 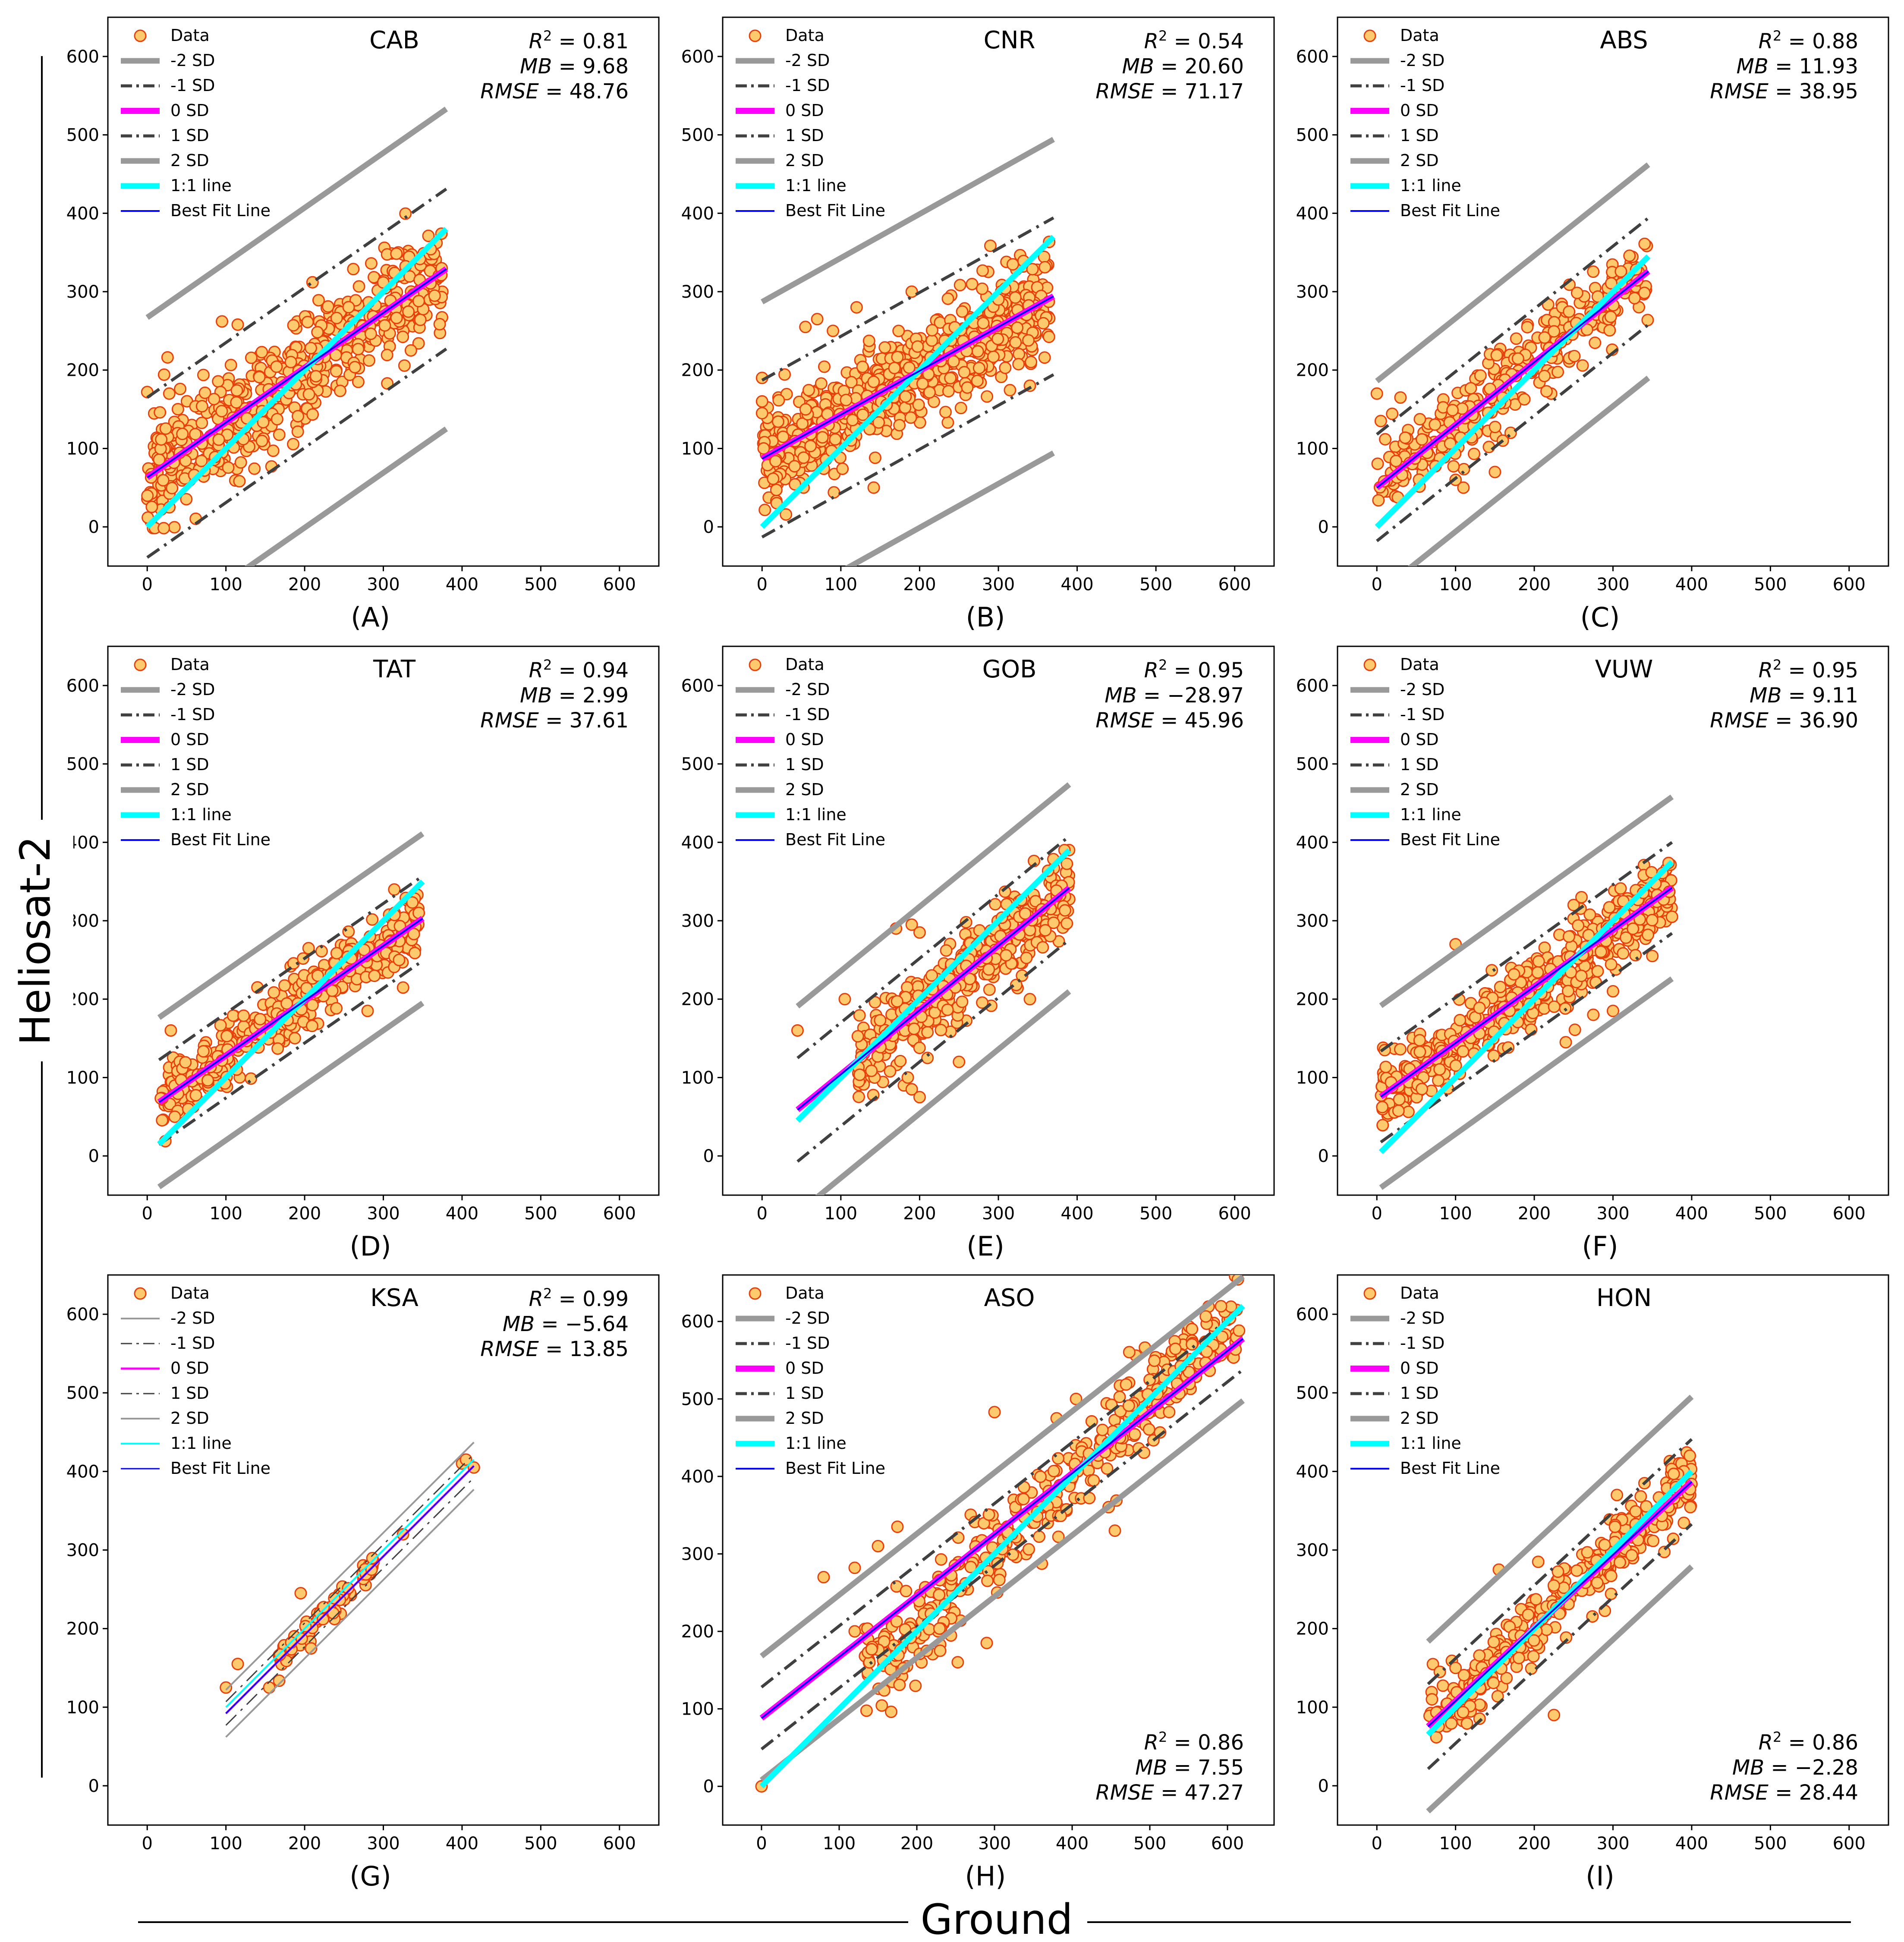 I want to click on y-tick-label: 400, so click(x=697, y=1477).